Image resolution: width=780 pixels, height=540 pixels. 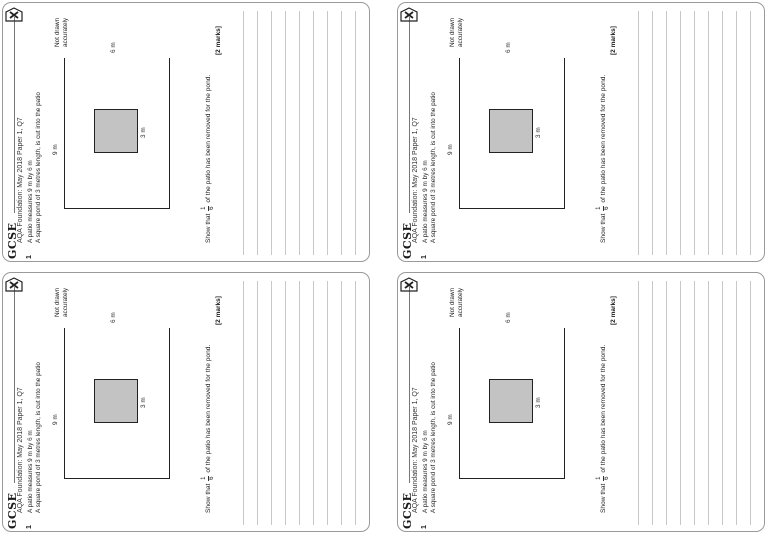 What do you see at coordinates (424, 527) in the screenshot?
I see `question-number: 1` at bounding box center [424, 527].